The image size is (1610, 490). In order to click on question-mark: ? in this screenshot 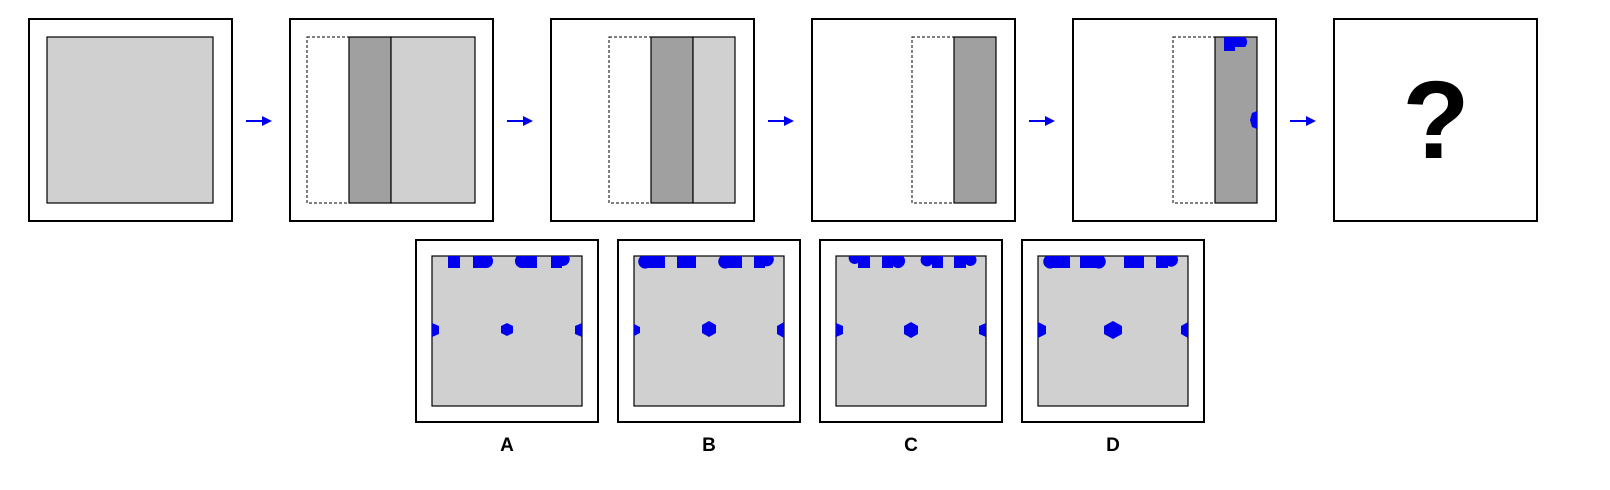, I will do `click(1435, 120)`.